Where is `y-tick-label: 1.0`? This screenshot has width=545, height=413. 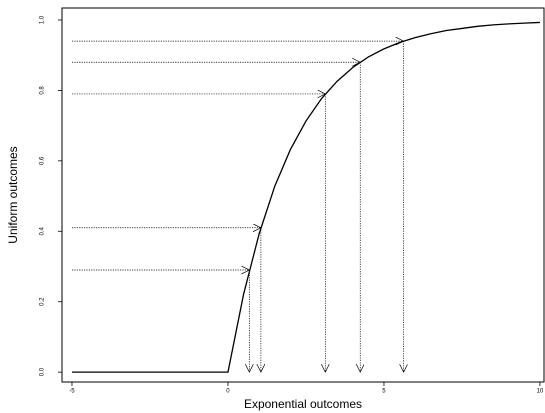 y-tick-label: 1.0 is located at coordinates (43, 19).